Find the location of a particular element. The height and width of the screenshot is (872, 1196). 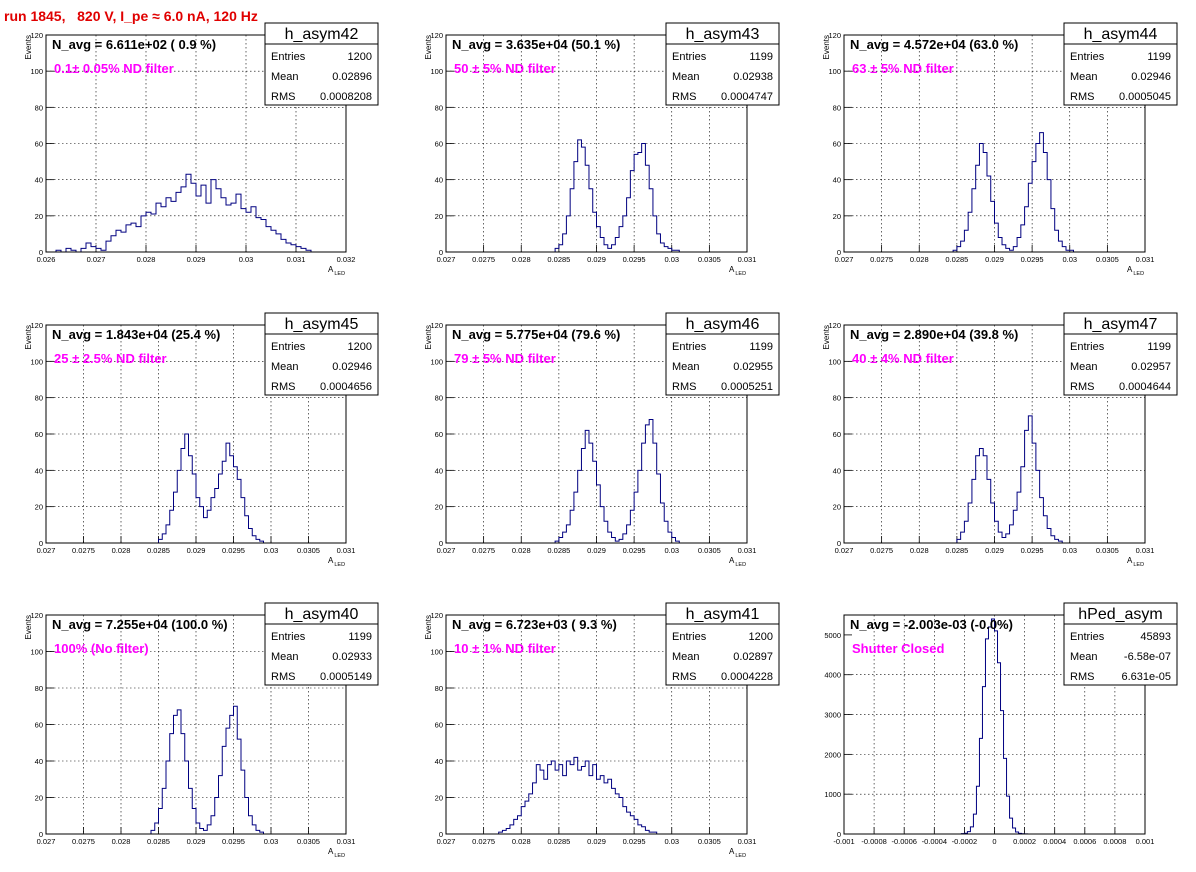

filter-annotation: 25 ± 2.5% ND filter is located at coordinates (110, 358).